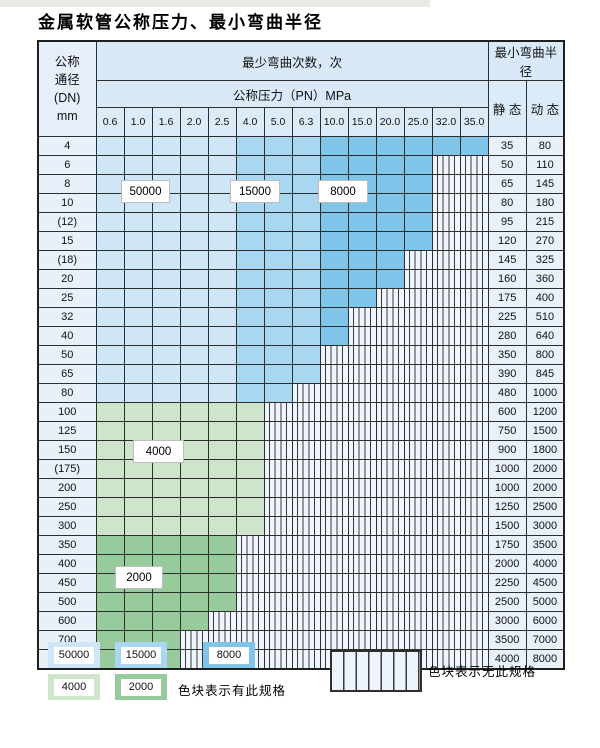 The image size is (600, 748). Describe the element at coordinates (141, 687) in the screenshot. I see `legend-box-2000: 2000` at that location.